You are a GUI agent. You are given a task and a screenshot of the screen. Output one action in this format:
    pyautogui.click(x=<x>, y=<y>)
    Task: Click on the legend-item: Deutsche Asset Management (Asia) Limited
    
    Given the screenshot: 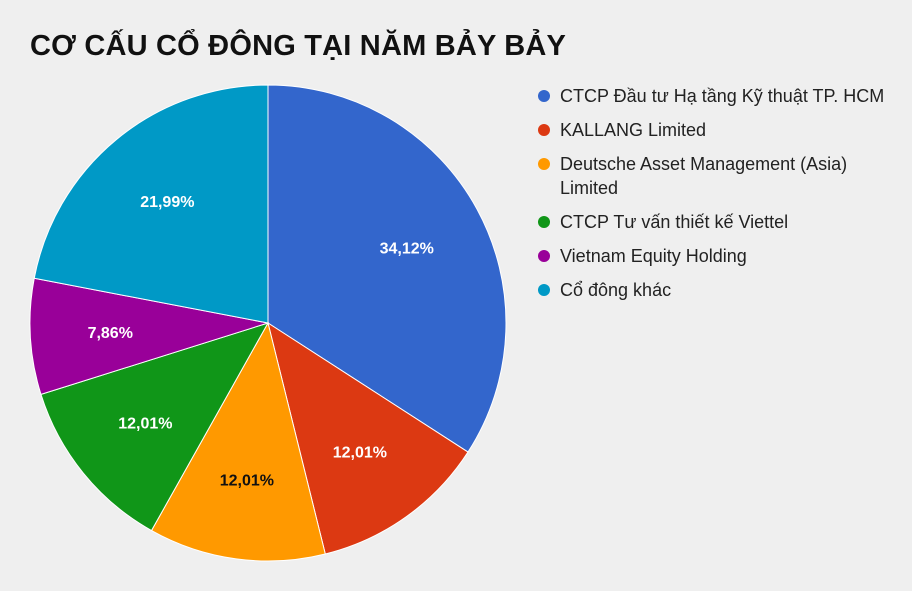 What is the action you would take?
    pyautogui.click(x=718, y=176)
    